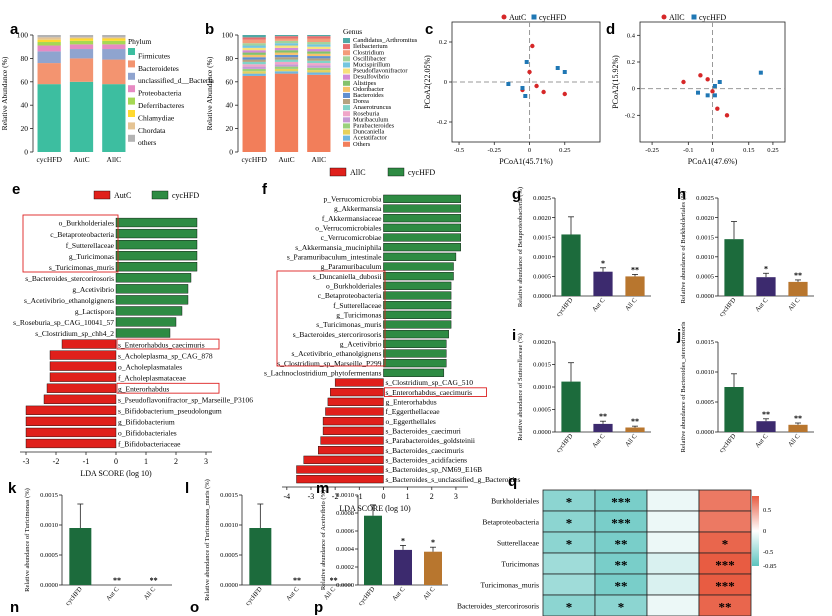  I want to click on y-axis-title: Relative abundance of Turicimonas (%), so click(27, 540).